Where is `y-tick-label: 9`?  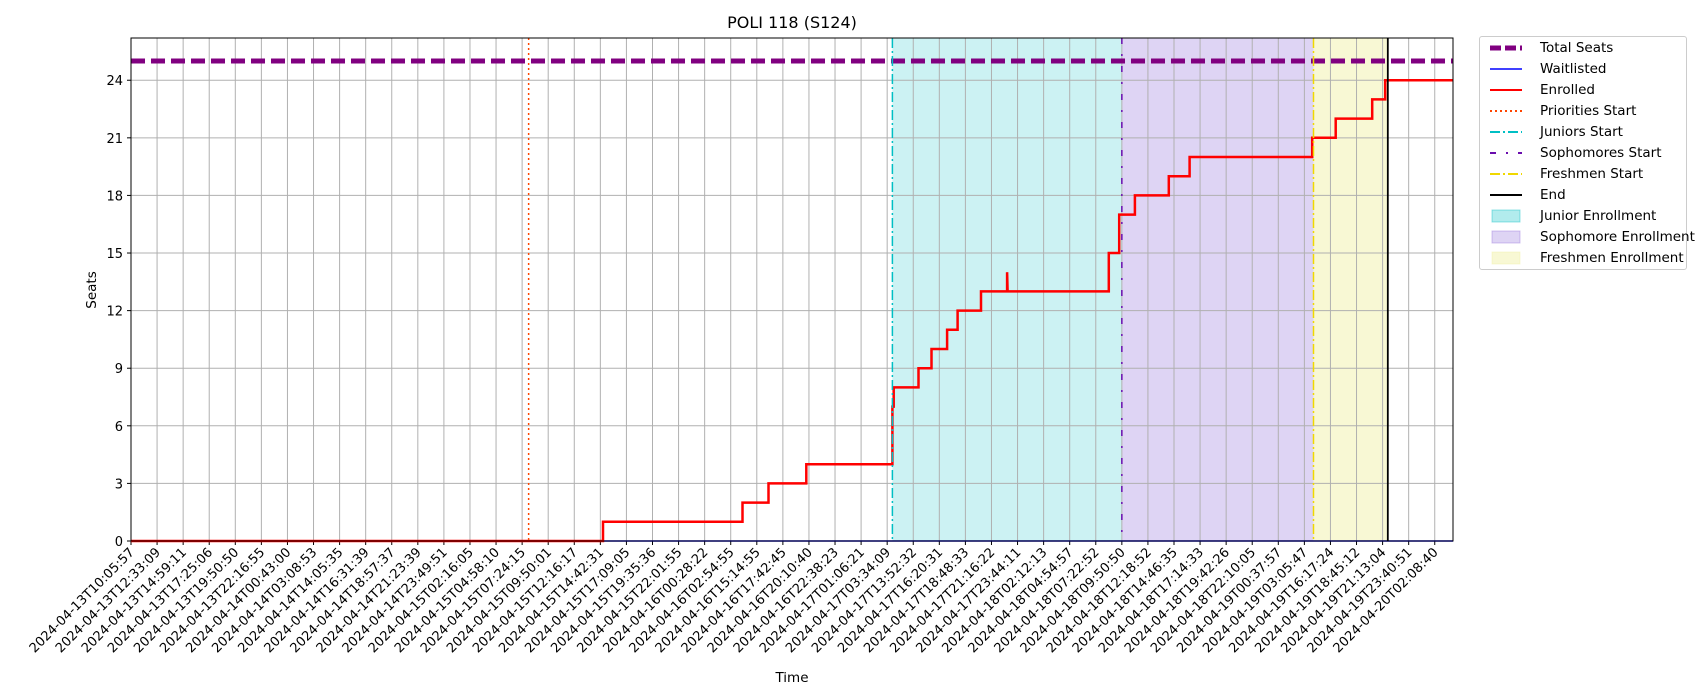
y-tick-label: 9 is located at coordinates (119, 369).